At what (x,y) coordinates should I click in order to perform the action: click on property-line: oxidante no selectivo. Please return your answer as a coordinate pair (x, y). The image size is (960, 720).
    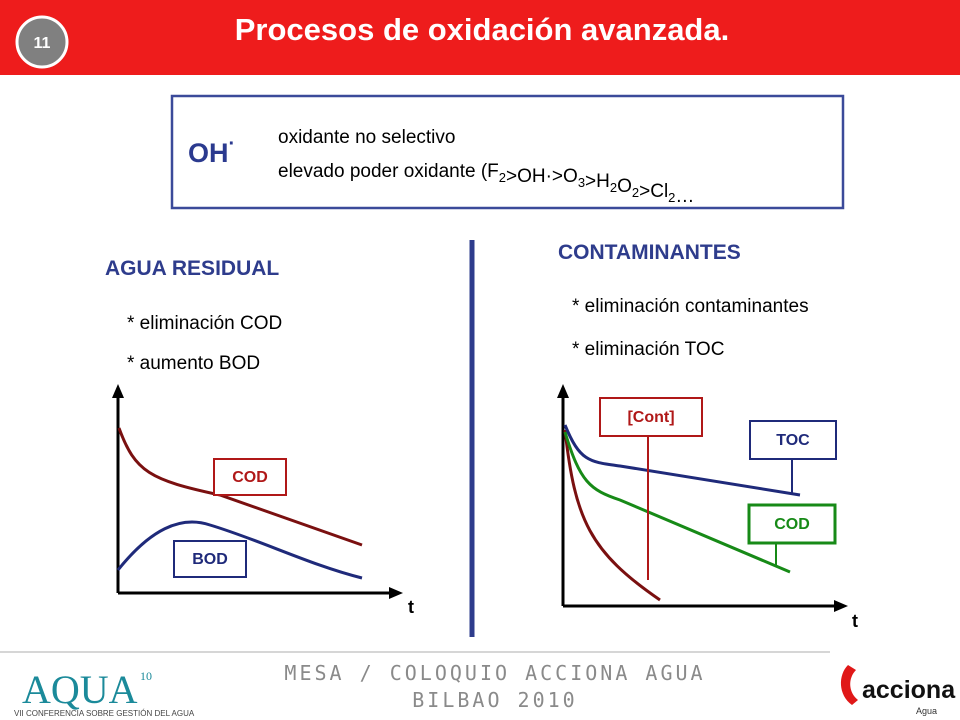
    Looking at the image, I should click on (366, 137).